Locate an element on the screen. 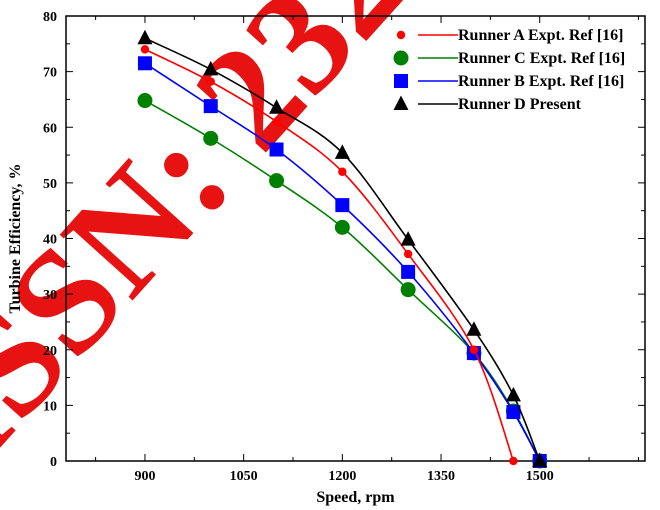  legend-item-runner-c-expt-ref-16: Runner C Expt. Ref [16] is located at coordinates (509, 58).